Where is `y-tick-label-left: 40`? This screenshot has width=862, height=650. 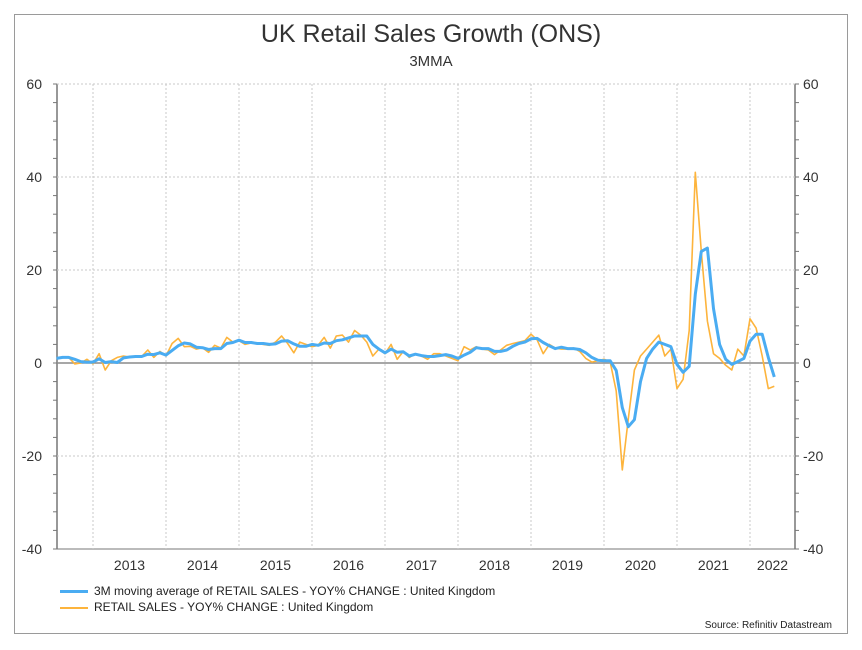 y-tick-label-left: 40 is located at coordinates (34, 177).